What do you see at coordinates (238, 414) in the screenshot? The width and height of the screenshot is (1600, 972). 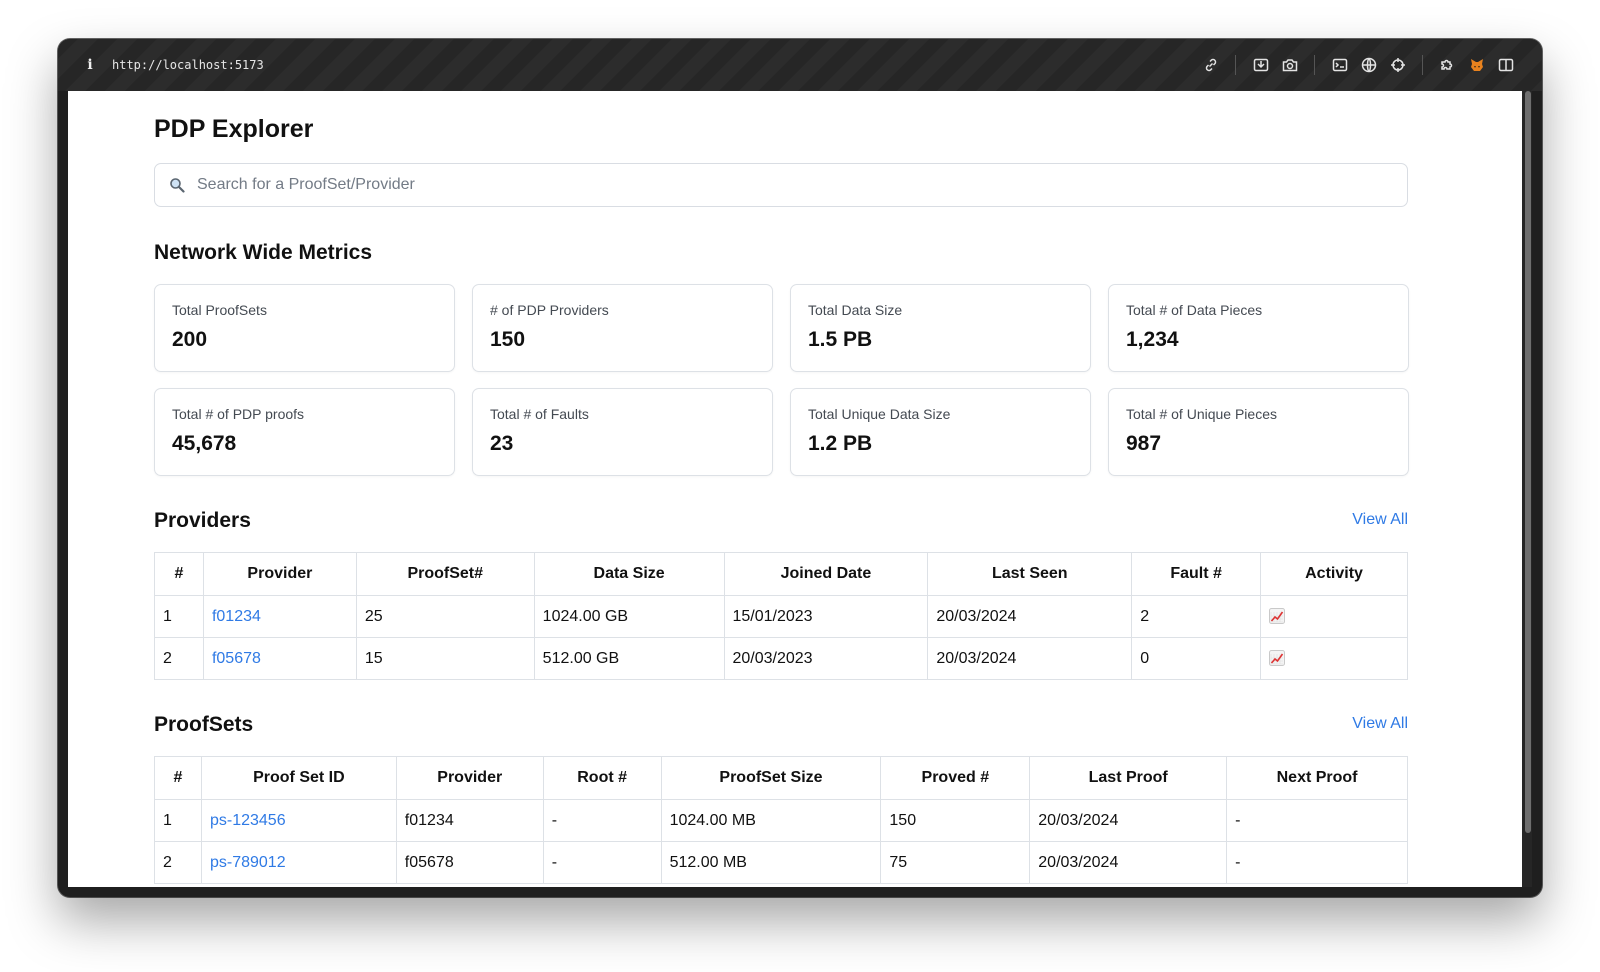 I see `metric-label: Total # of PDP proofs` at bounding box center [238, 414].